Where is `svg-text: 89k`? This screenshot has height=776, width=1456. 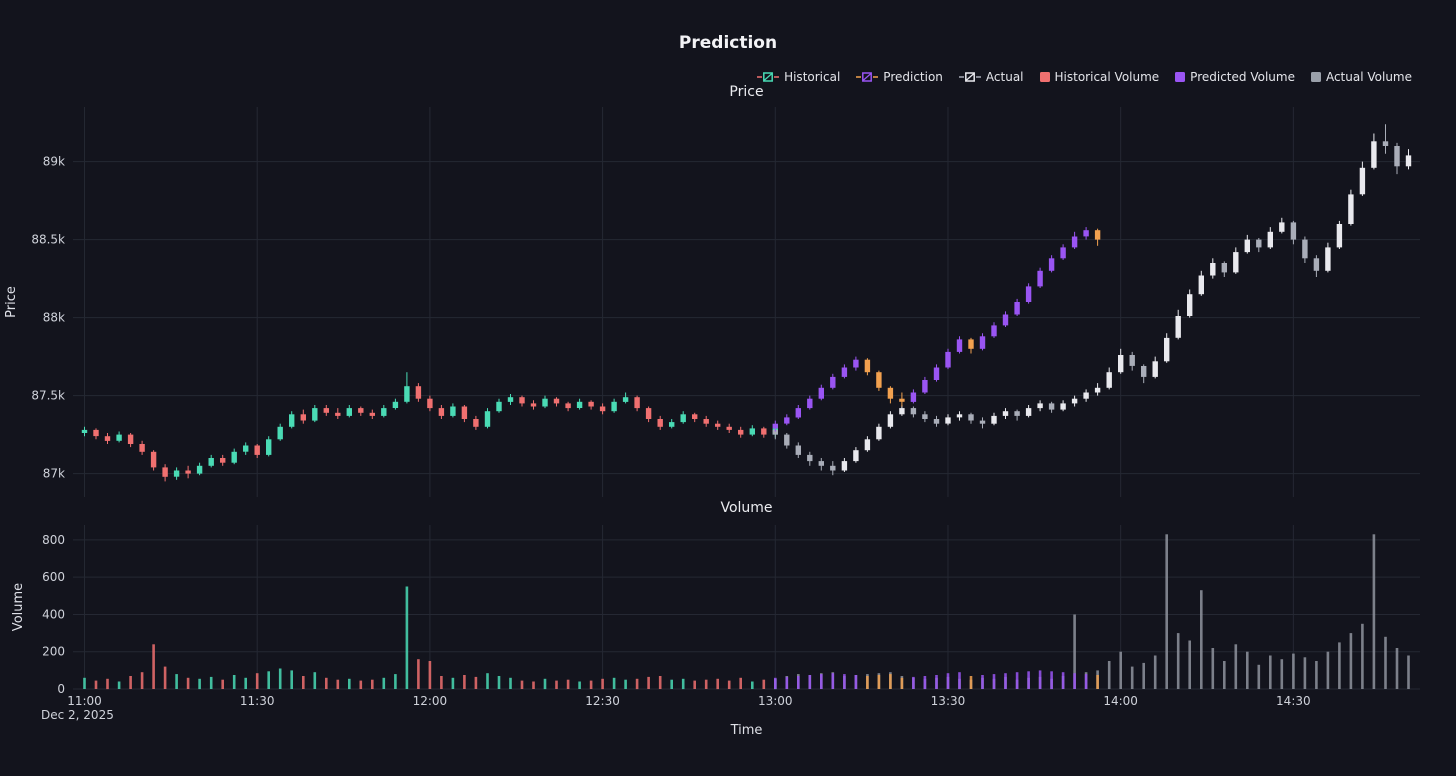
svg-text: 89k is located at coordinates (54, 162).